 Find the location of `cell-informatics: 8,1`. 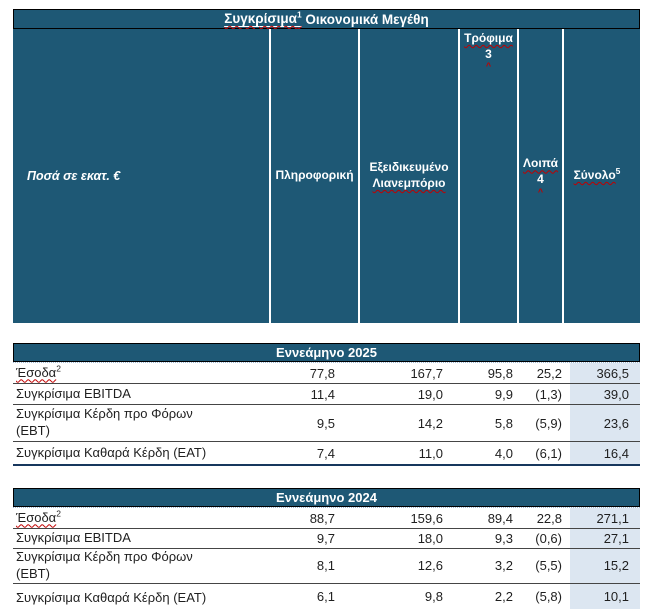

cell-informatics: 8,1 is located at coordinates (325, 566).